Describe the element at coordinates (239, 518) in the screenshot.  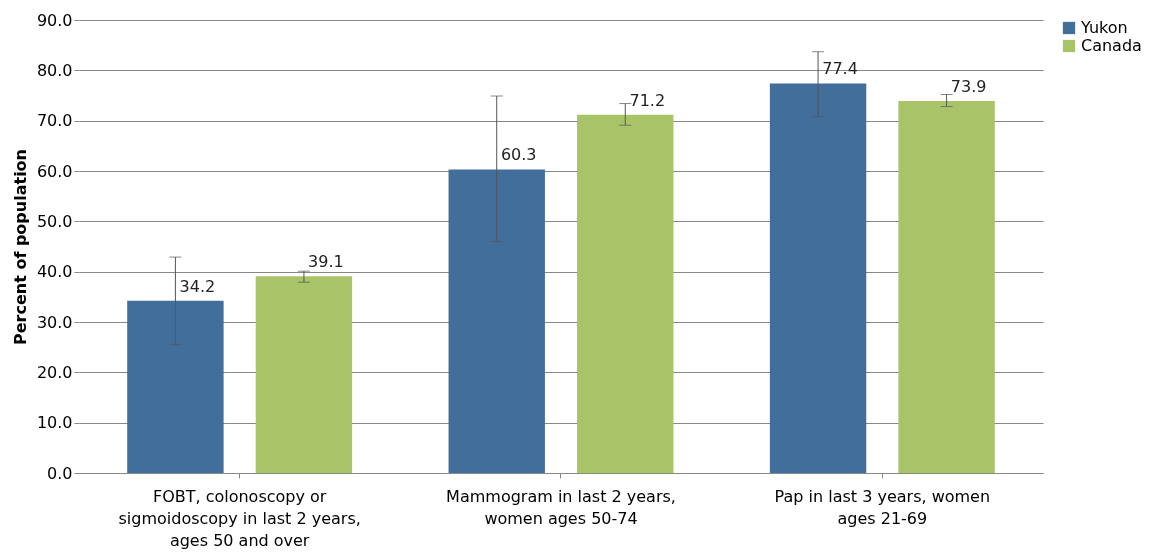
I see `x-tick-label: FOBT, colonoscopy or sigmoidoscopy in last 2 years, ages 50 and over` at that location.